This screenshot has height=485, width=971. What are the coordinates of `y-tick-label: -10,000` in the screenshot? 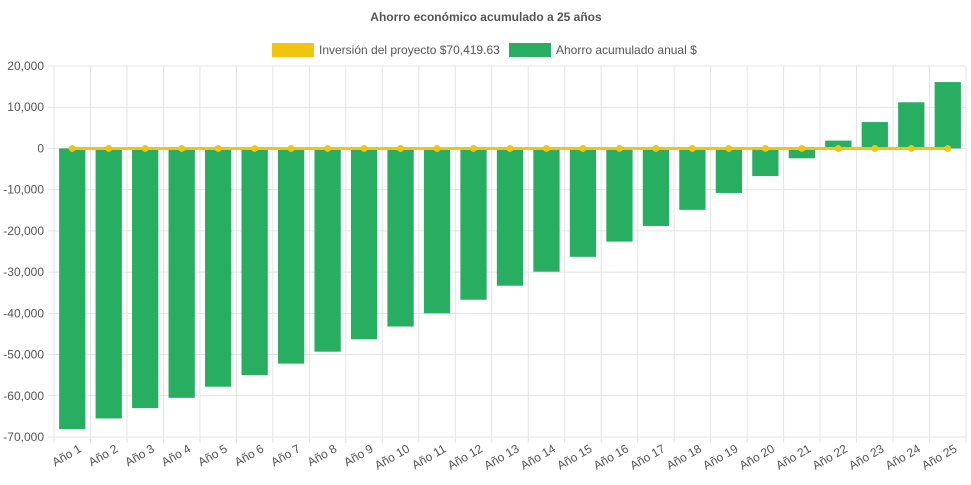 It's located at (23, 190).